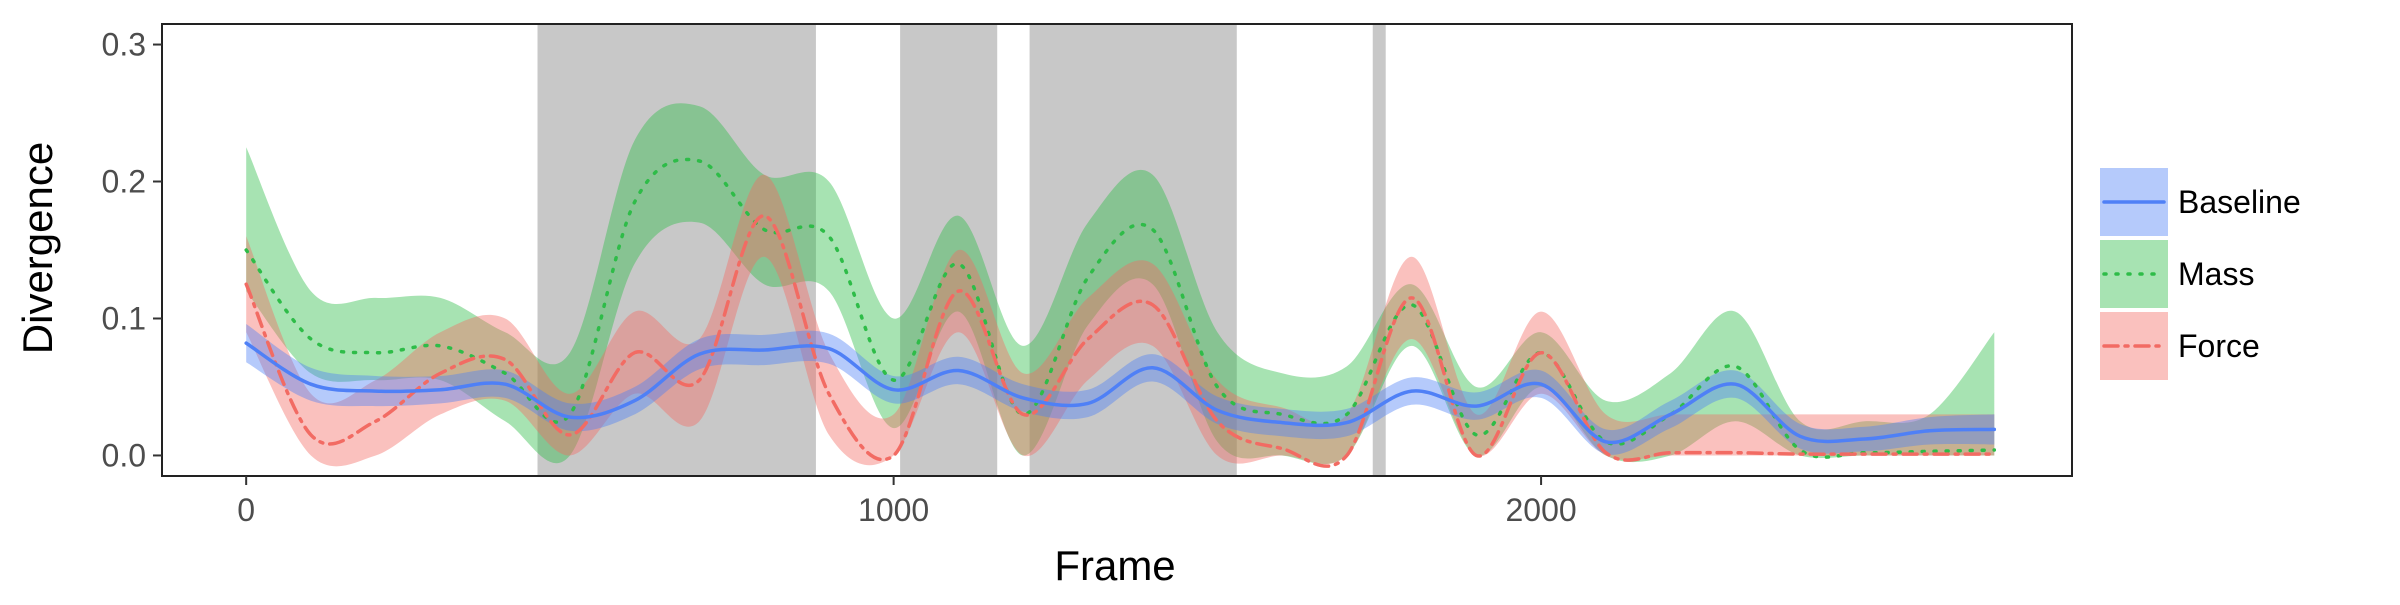  What do you see at coordinates (37, 248) in the screenshot?
I see `y-axis-label: Divergence` at bounding box center [37, 248].